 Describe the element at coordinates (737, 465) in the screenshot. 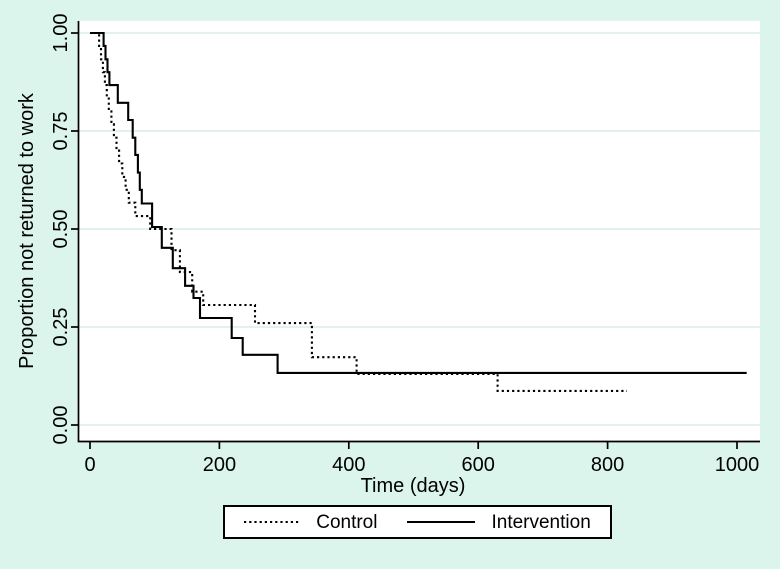

I see `x-tick-label: 1000` at that location.